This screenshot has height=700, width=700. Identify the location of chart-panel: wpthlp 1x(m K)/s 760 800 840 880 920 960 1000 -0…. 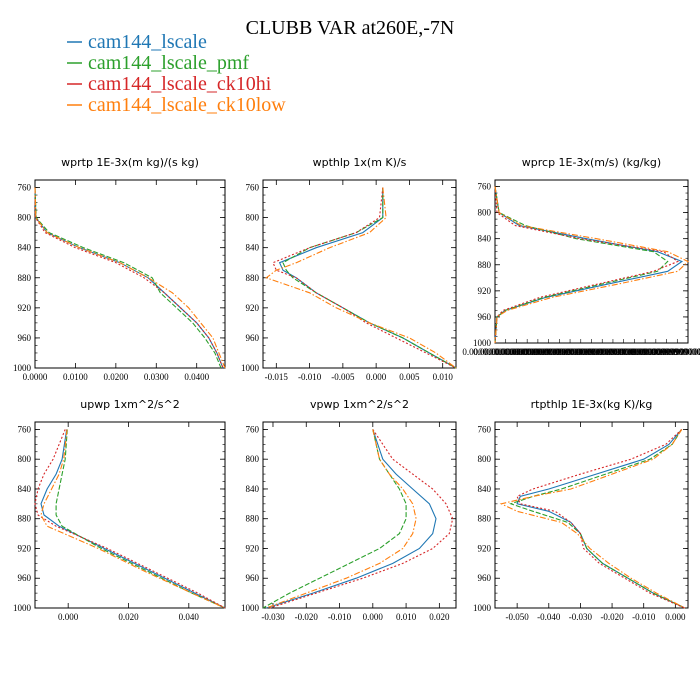
(349, 269).